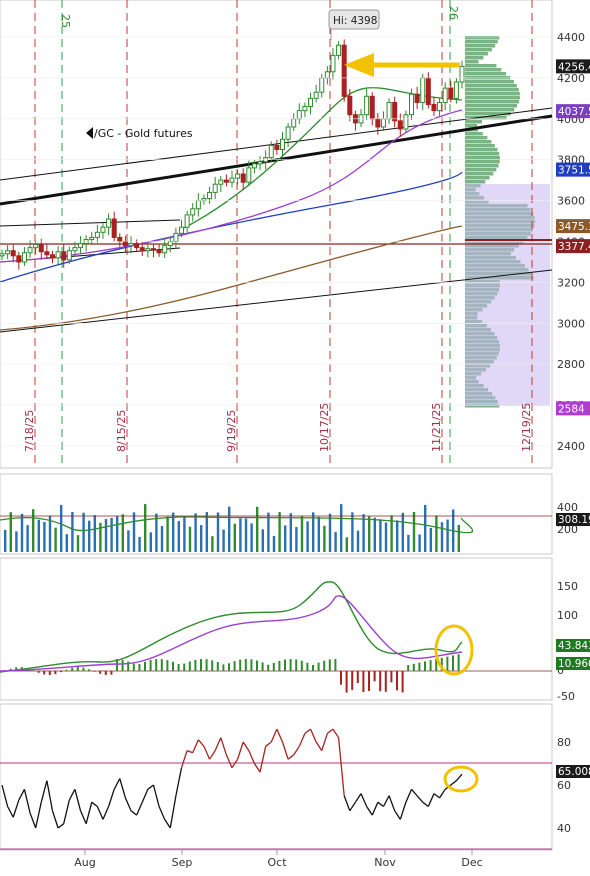 This screenshot has width=590, height=876. I want to click on trendline-upper, so click(276, 144).